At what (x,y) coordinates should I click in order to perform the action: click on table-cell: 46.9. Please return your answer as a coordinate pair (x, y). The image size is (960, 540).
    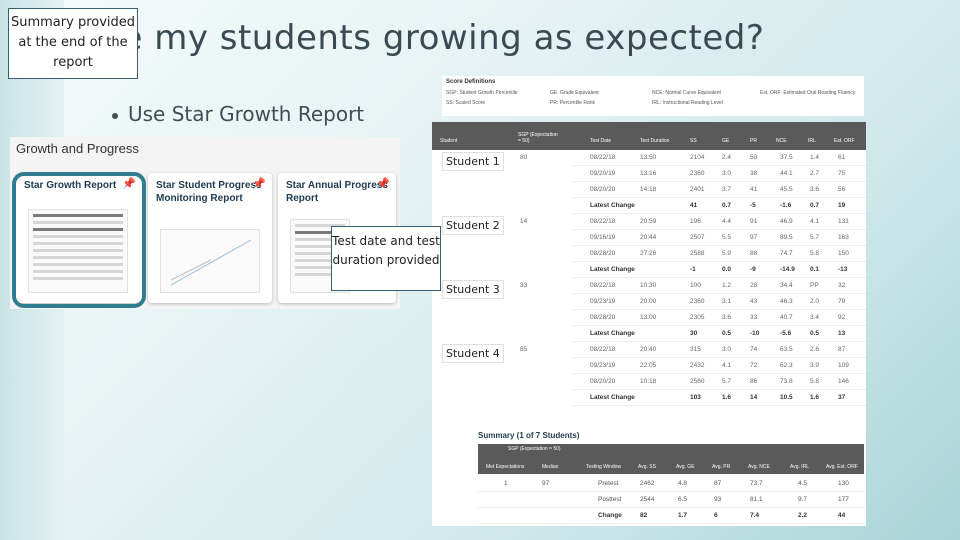
    Looking at the image, I should click on (786, 221).